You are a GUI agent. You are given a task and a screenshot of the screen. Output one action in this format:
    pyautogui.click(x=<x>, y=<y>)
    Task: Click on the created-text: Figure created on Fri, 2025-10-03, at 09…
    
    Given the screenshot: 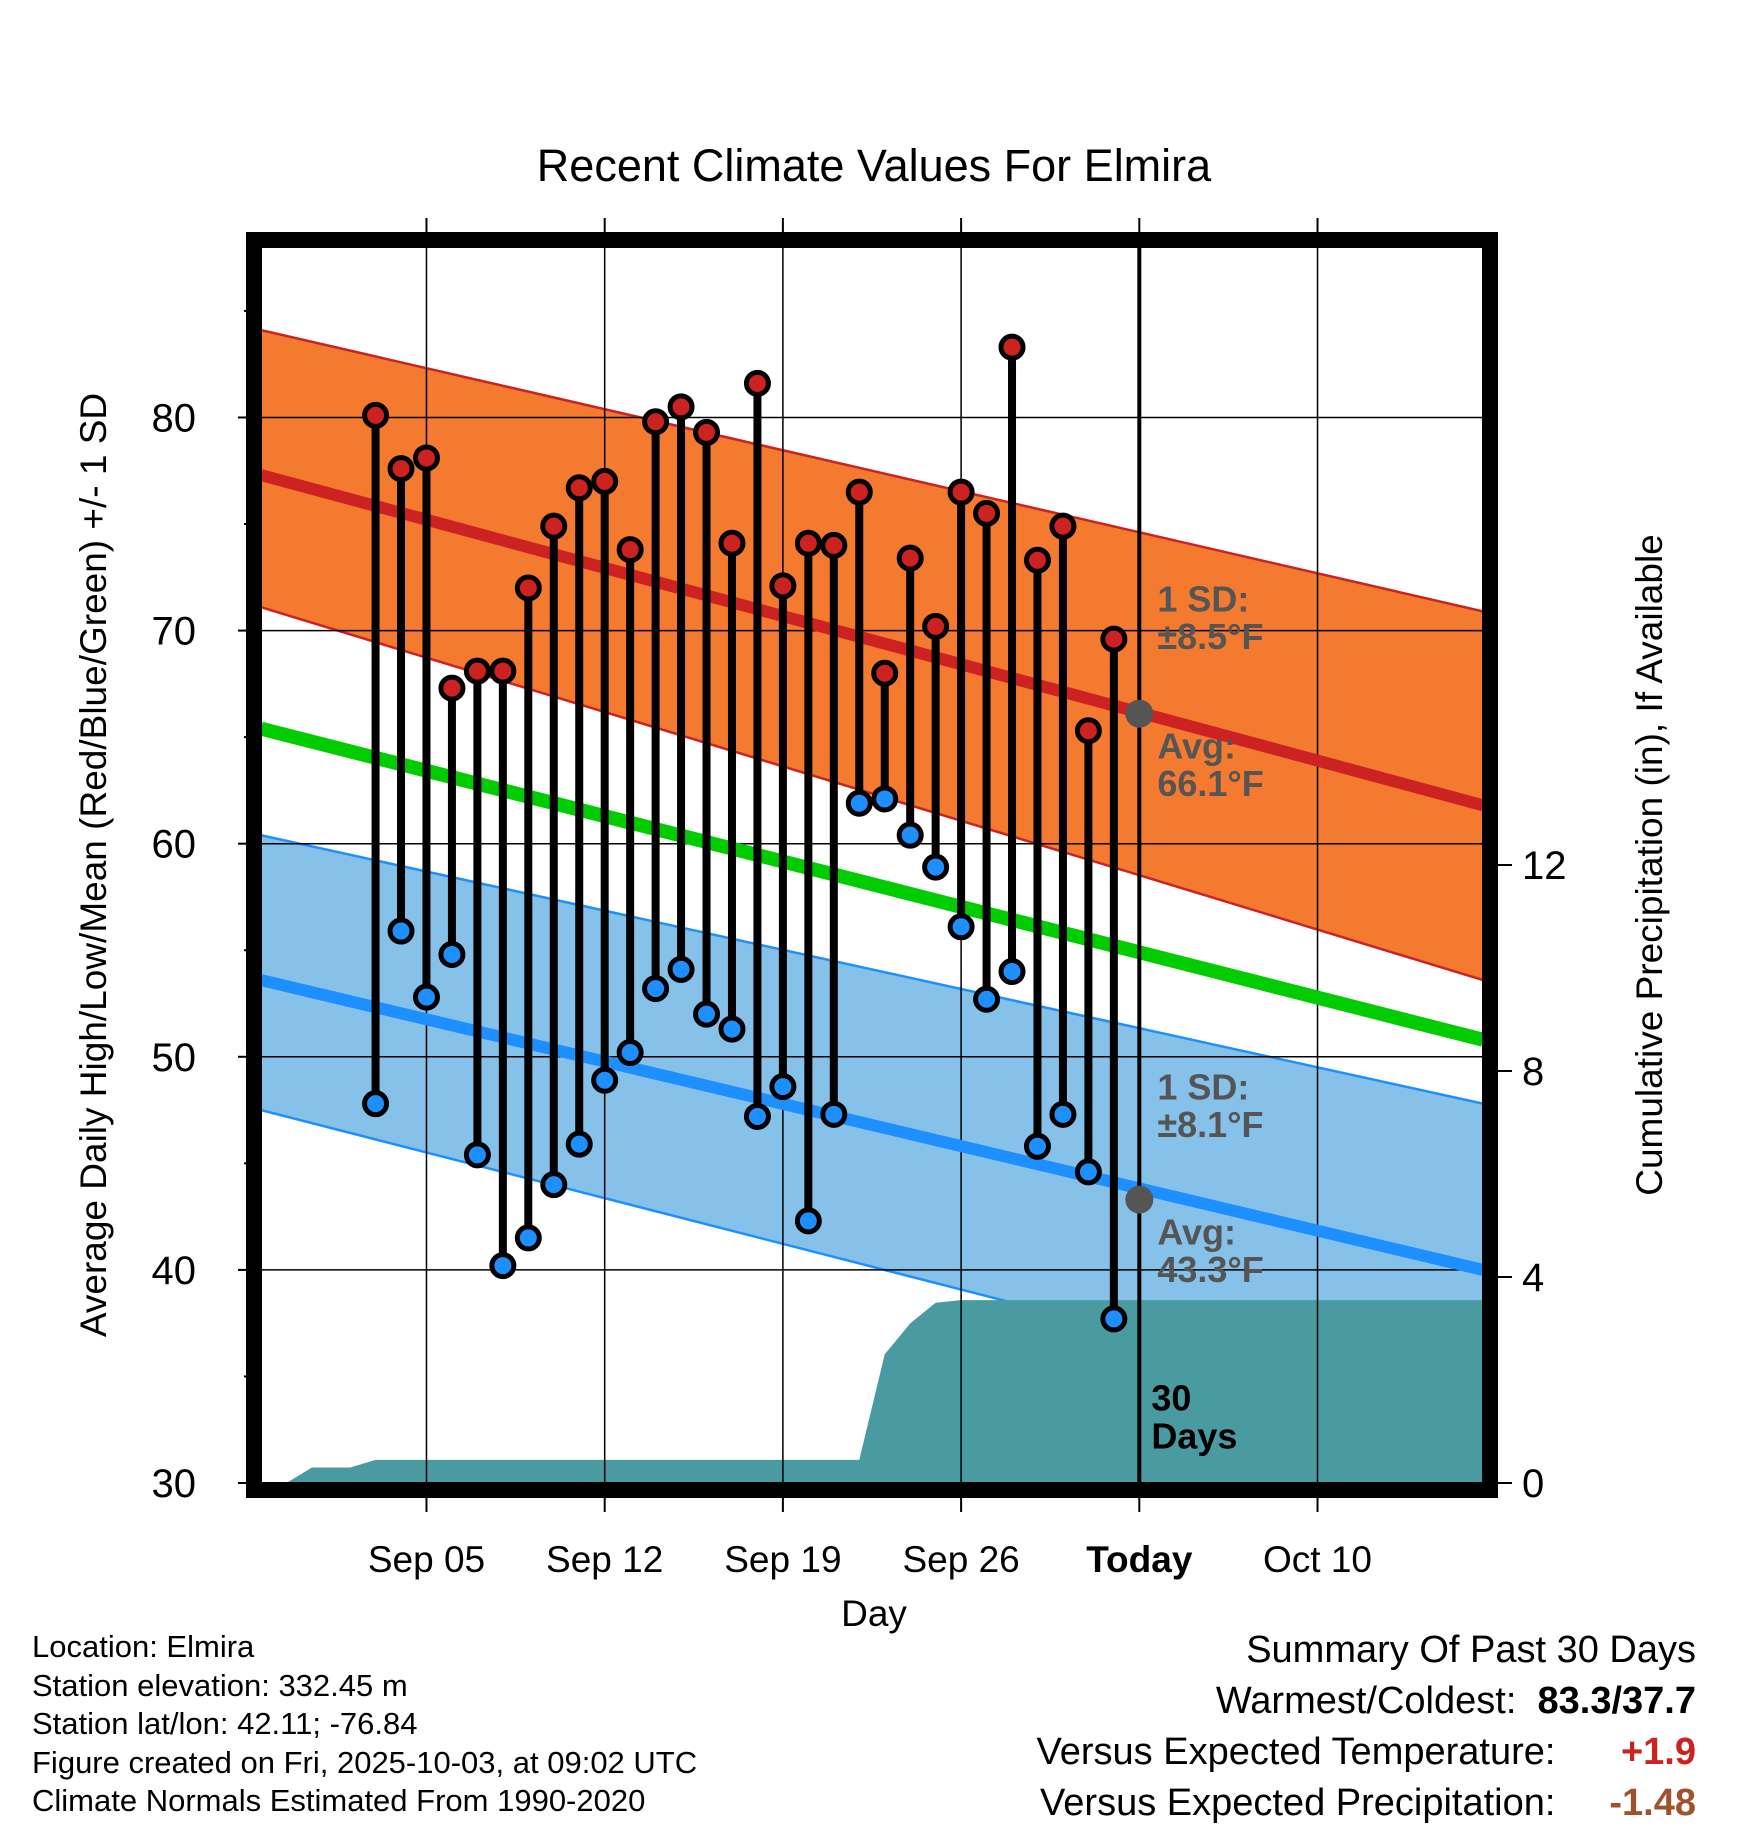 What is the action you would take?
    pyautogui.click(x=365, y=1762)
    